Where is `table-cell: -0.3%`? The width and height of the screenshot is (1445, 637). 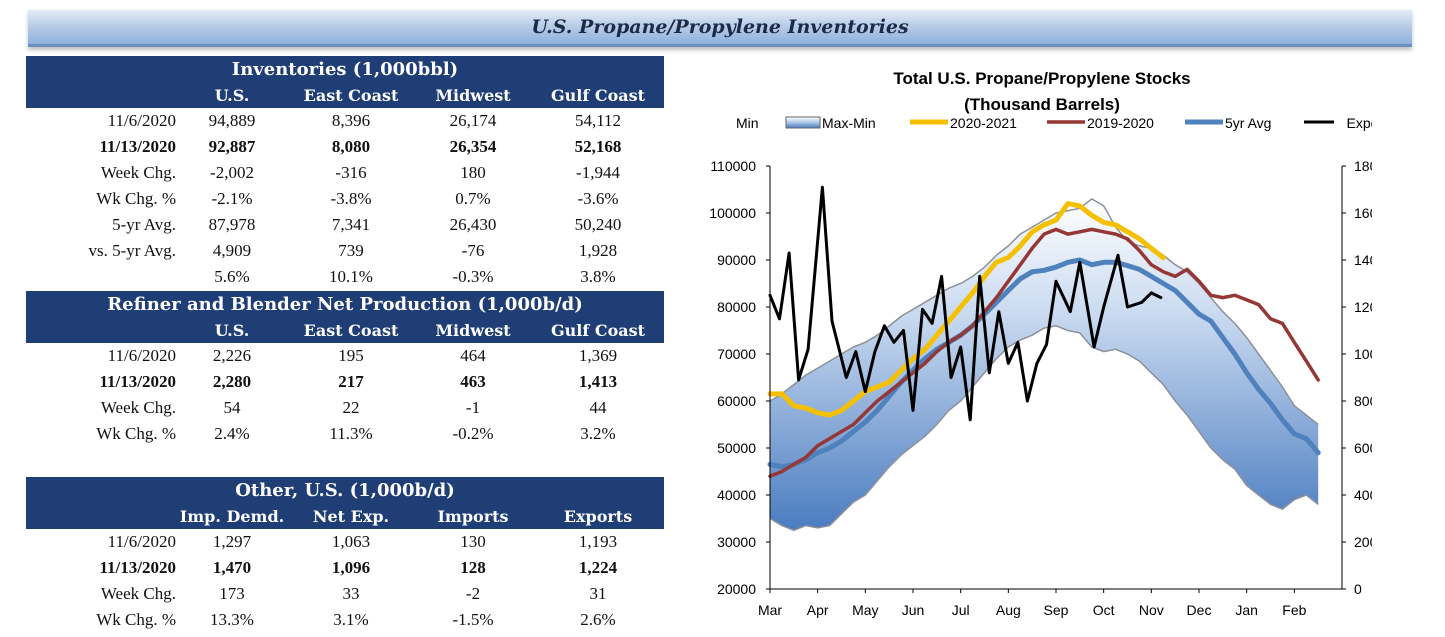
table-cell: -0.3% is located at coordinates (473, 276).